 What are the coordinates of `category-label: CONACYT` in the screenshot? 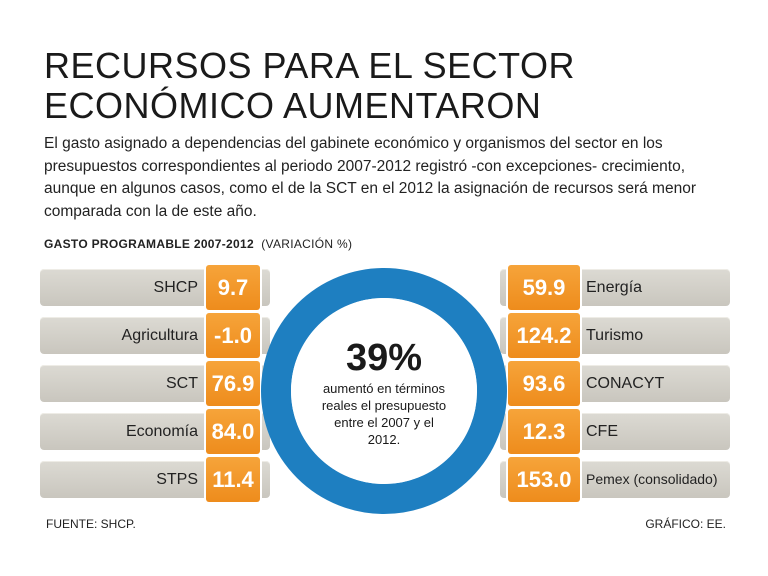 It's located at (625, 383).